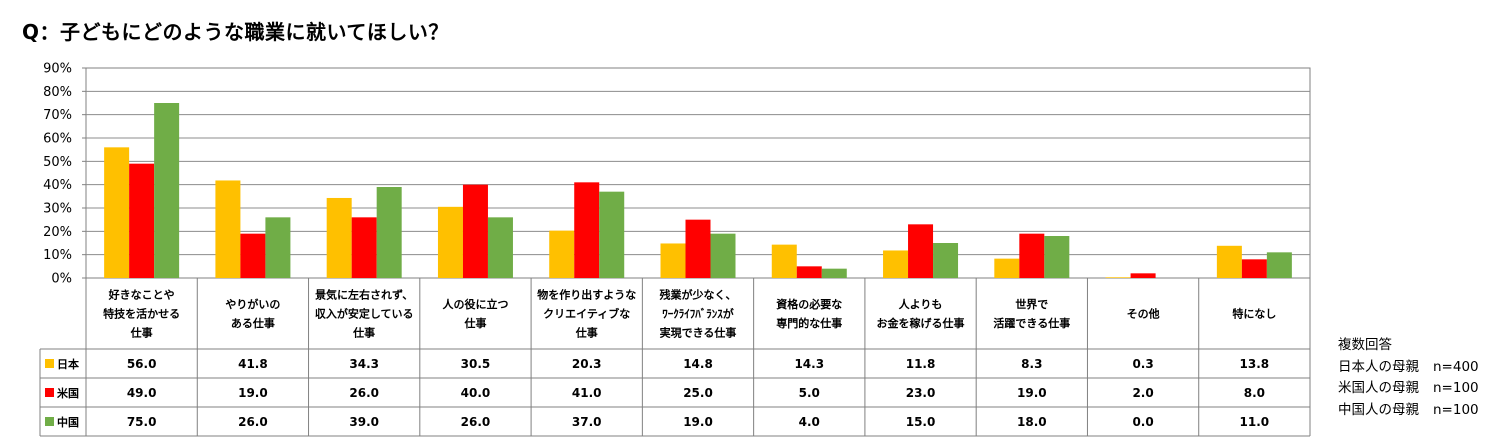 The width and height of the screenshot is (1500, 446). What do you see at coordinates (809, 304) in the screenshot?
I see `category-label: 資格の必要な` at bounding box center [809, 304].